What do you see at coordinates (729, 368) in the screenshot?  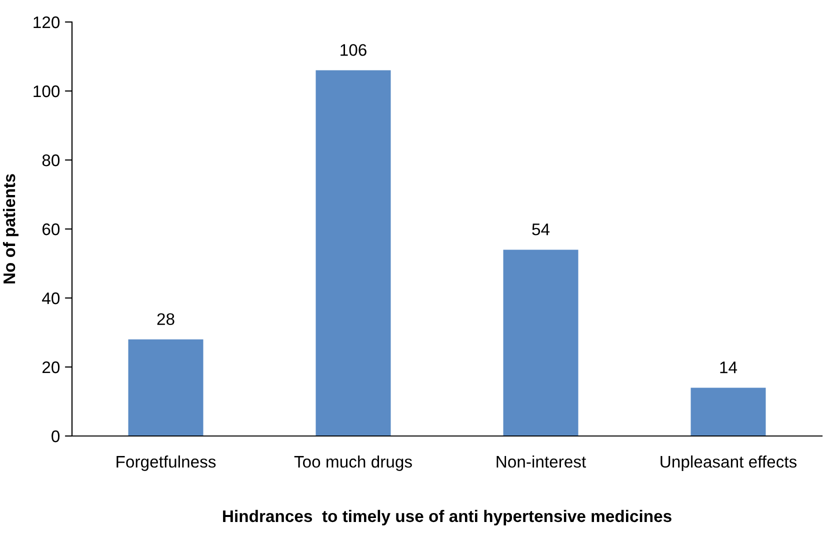 I see `data-label: 14` at bounding box center [729, 368].